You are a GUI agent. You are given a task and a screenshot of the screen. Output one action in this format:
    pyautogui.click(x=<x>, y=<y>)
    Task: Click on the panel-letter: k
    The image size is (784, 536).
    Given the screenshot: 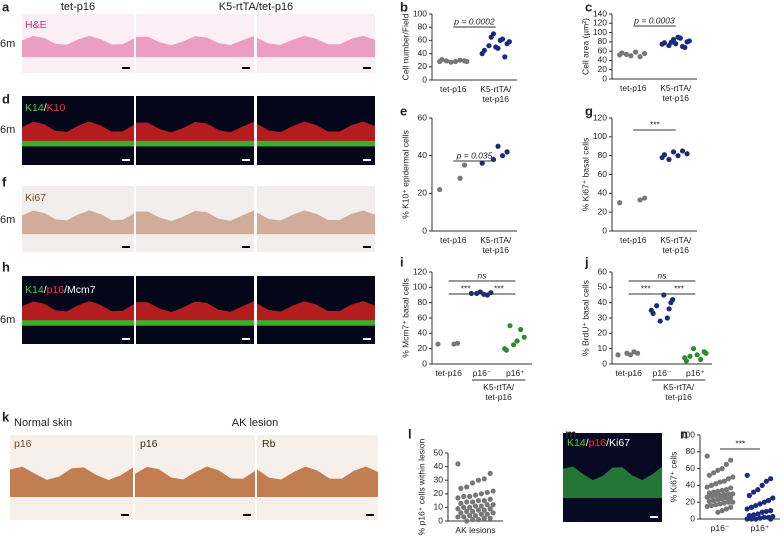 What is the action you would take?
    pyautogui.click(x=6, y=416)
    